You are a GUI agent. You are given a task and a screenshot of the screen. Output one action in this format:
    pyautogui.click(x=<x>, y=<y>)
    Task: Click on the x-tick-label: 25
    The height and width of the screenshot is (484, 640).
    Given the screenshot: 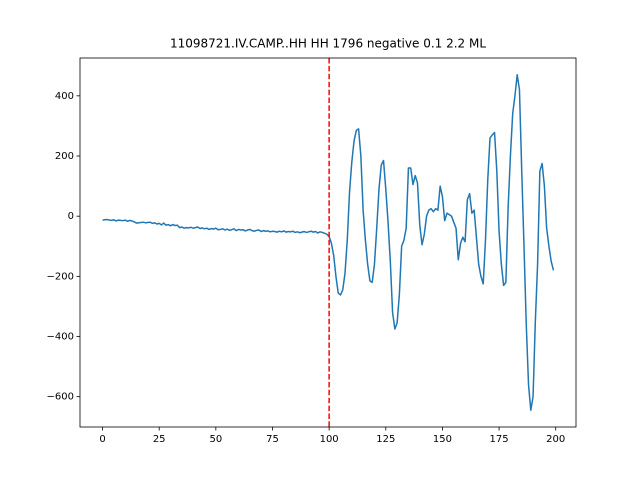 What is the action you would take?
    pyautogui.click(x=159, y=439)
    